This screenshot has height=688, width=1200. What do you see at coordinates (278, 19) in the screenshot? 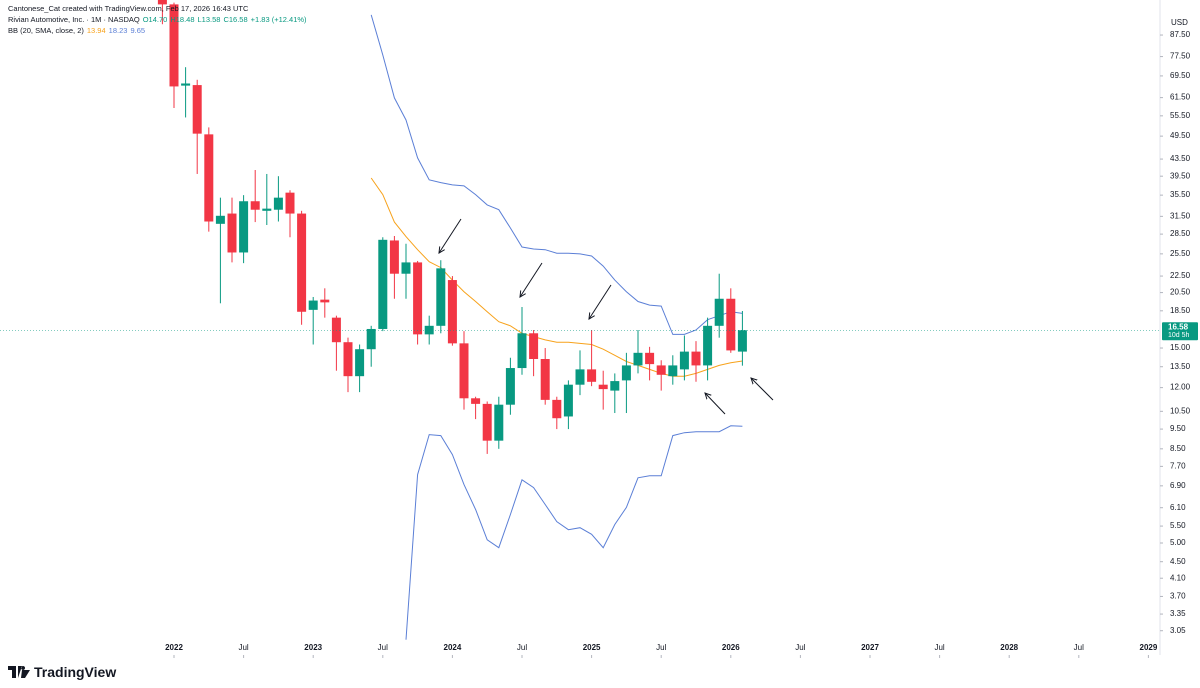
I see `ohlc: +1.83 (+12.41%)` at bounding box center [278, 19].